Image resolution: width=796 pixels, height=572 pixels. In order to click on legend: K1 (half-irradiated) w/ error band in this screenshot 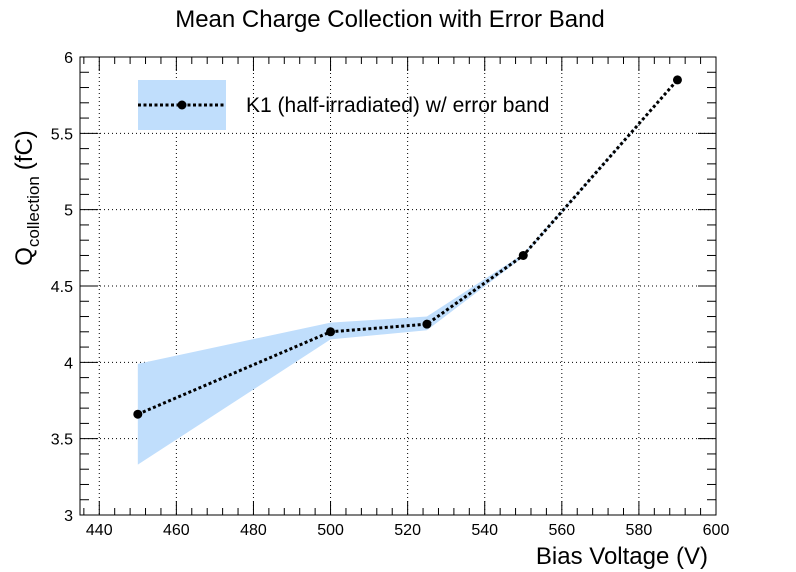, I will do `click(343, 105)`.